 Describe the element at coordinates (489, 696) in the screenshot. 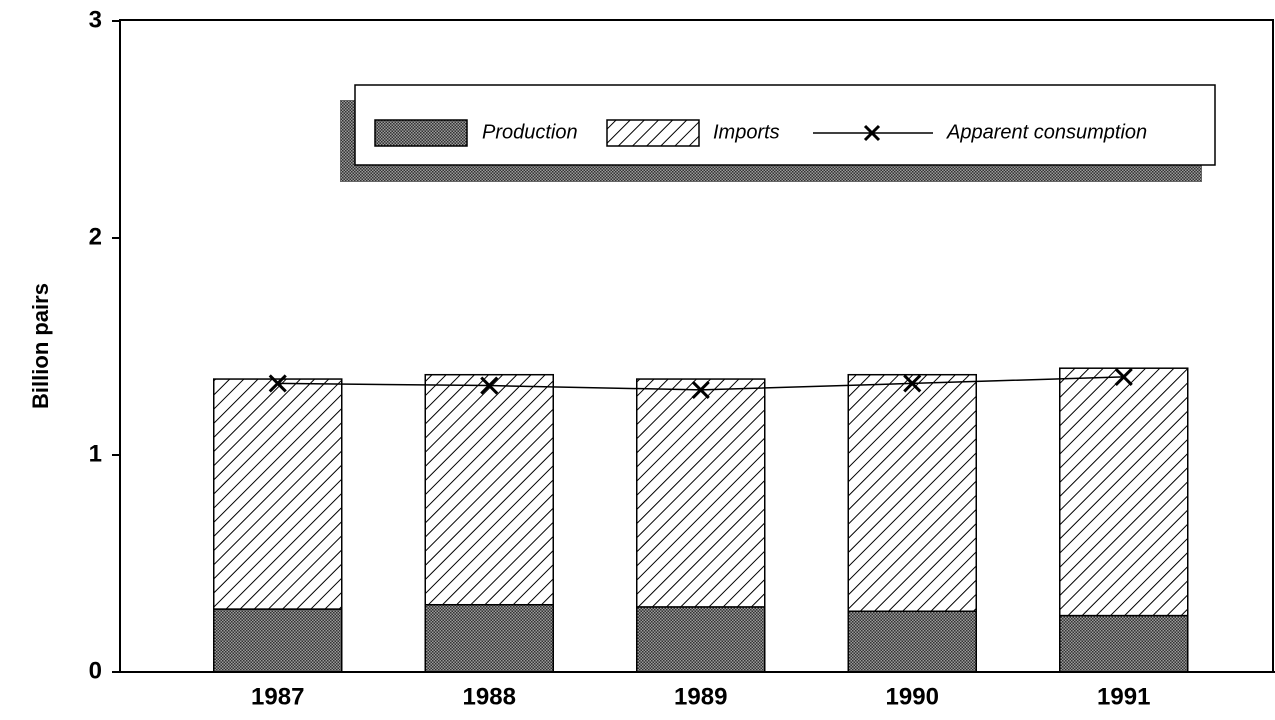

I see `x-tick-label: 1988` at that location.